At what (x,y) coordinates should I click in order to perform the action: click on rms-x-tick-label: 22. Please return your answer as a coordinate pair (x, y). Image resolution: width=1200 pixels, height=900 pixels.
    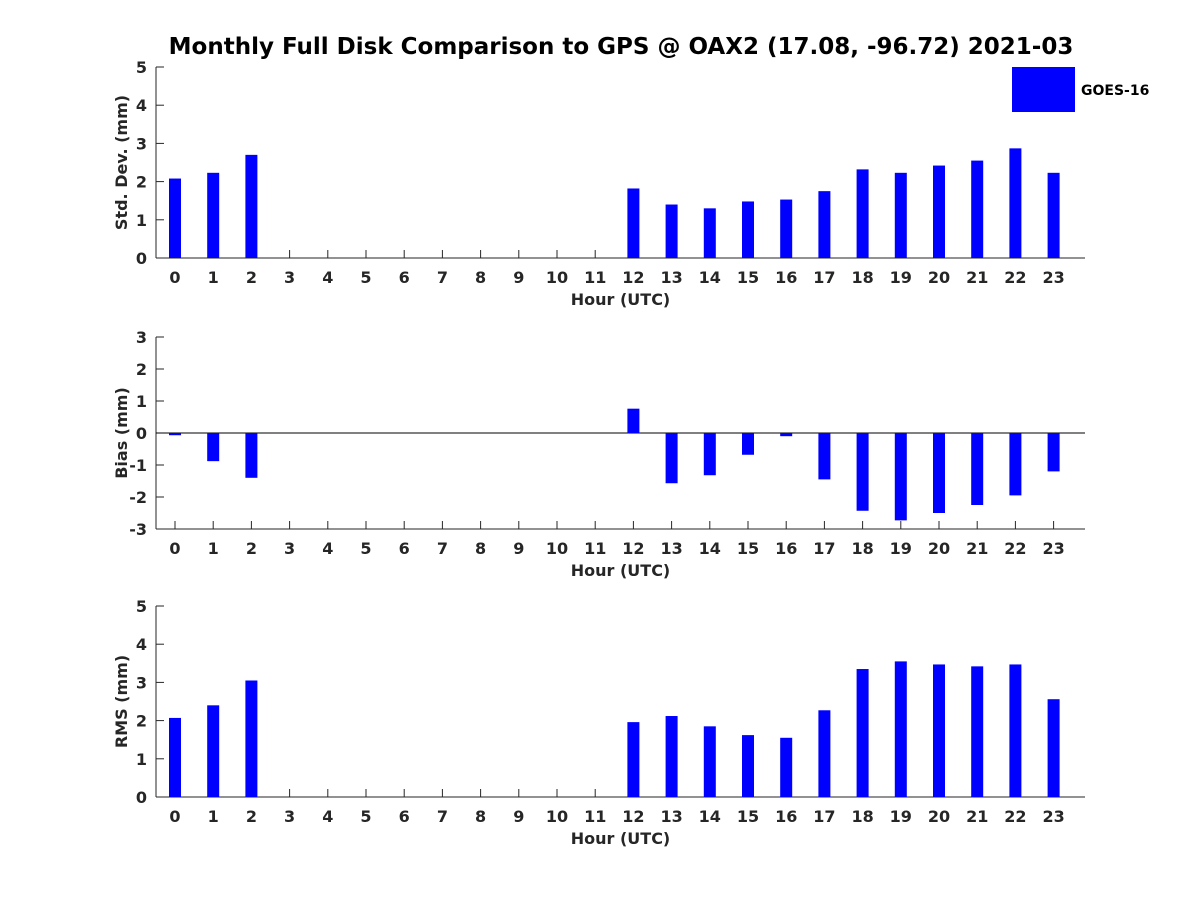
    Looking at the image, I should click on (1015, 816).